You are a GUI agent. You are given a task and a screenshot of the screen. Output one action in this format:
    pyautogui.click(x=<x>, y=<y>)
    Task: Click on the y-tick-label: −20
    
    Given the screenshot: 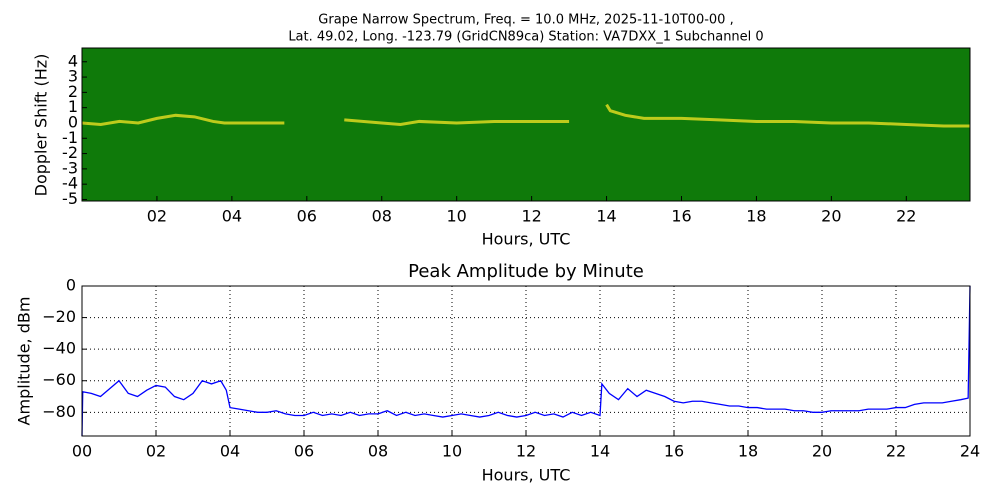 What is the action you would take?
    pyautogui.click(x=59, y=316)
    